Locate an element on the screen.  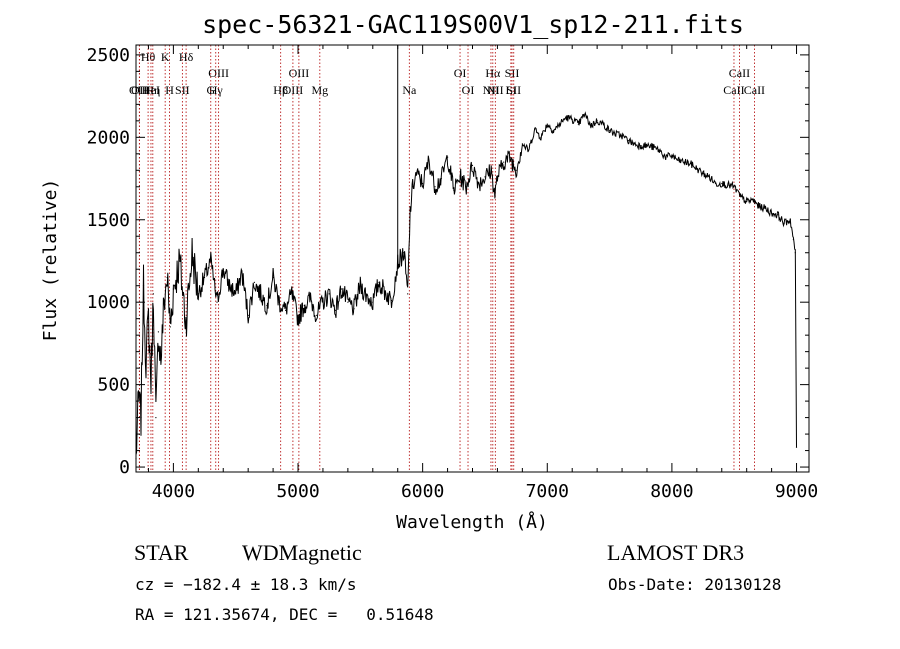
y-axis-label: Flux (relative) is located at coordinates (50, 260).